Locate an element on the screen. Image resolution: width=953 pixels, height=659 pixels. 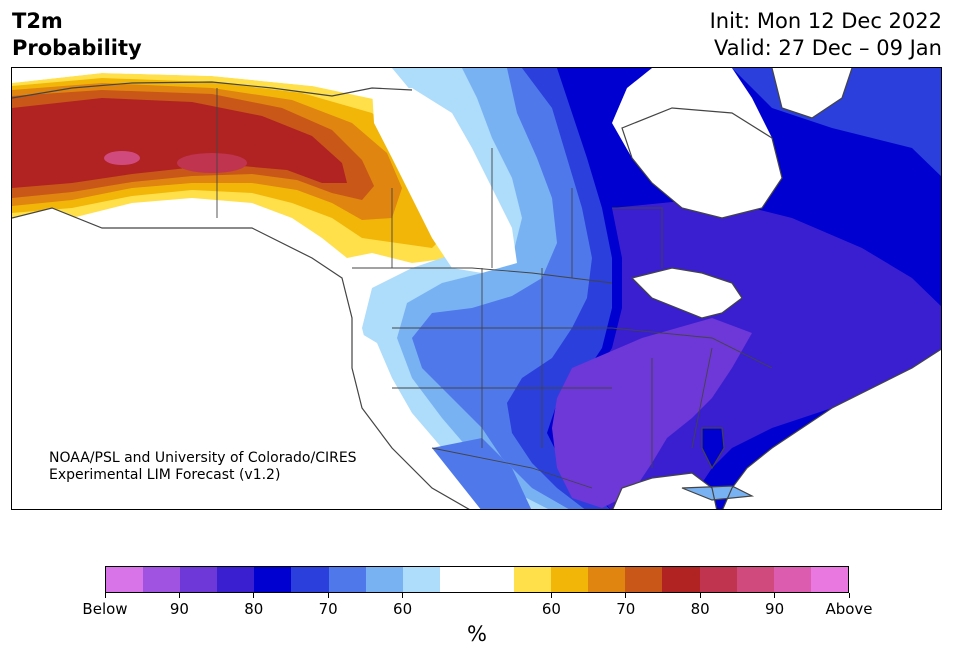
atlantic-ocean is located at coordinates (831, 429).